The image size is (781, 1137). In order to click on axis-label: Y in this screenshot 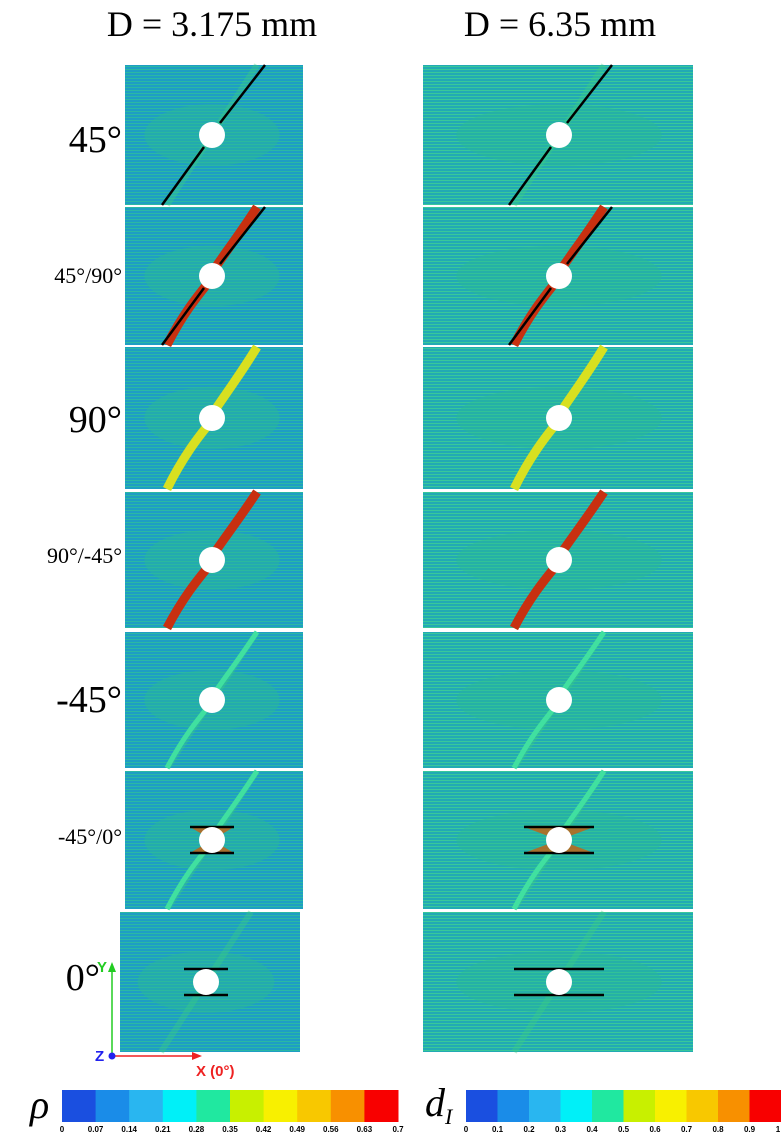, I will do `click(102, 967)`.